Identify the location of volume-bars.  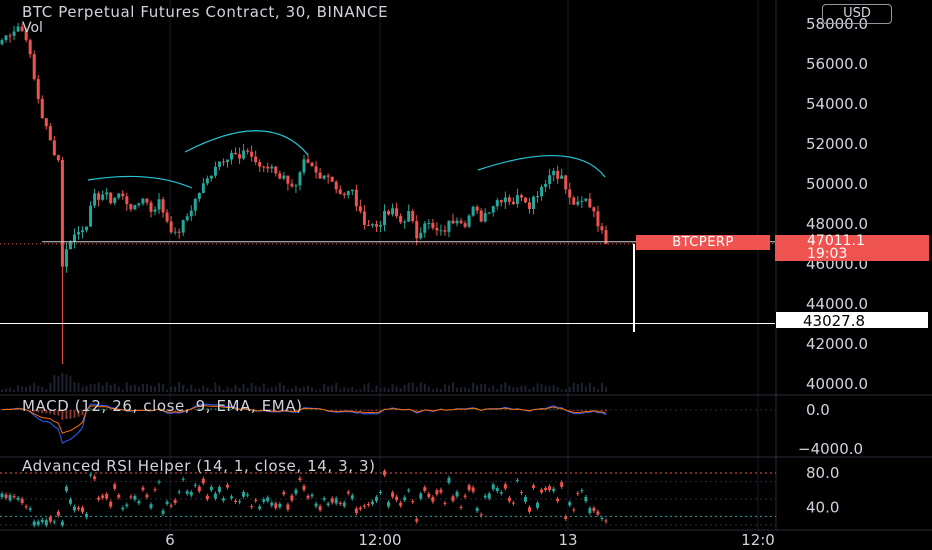
(304, 382).